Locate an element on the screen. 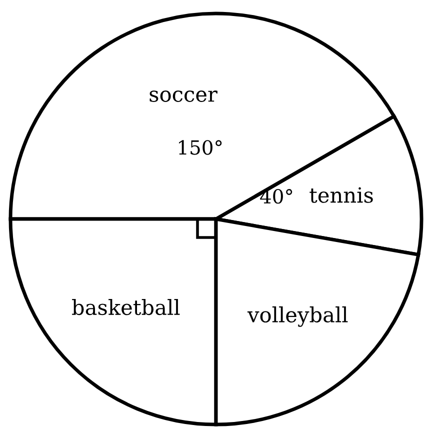  slice-label: basketball is located at coordinates (126, 307).